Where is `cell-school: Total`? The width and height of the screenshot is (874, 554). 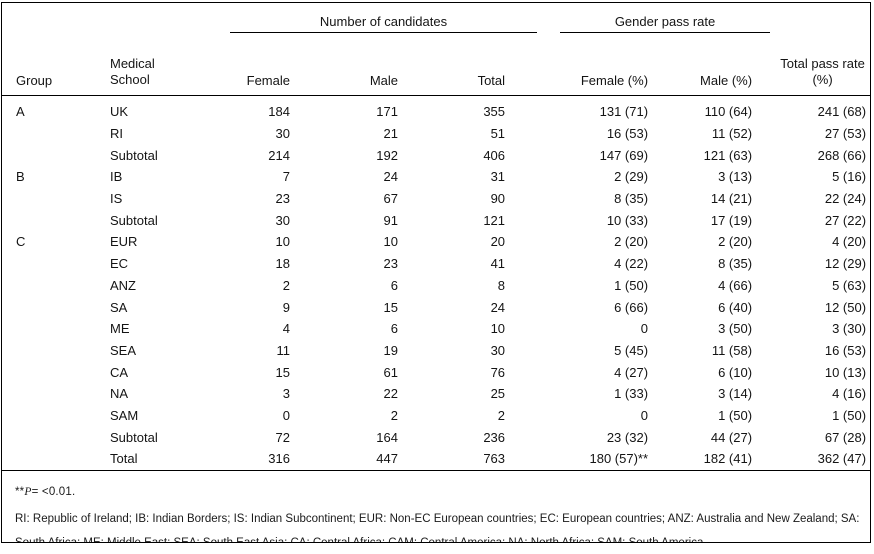 cell-school: Total is located at coordinates (124, 459).